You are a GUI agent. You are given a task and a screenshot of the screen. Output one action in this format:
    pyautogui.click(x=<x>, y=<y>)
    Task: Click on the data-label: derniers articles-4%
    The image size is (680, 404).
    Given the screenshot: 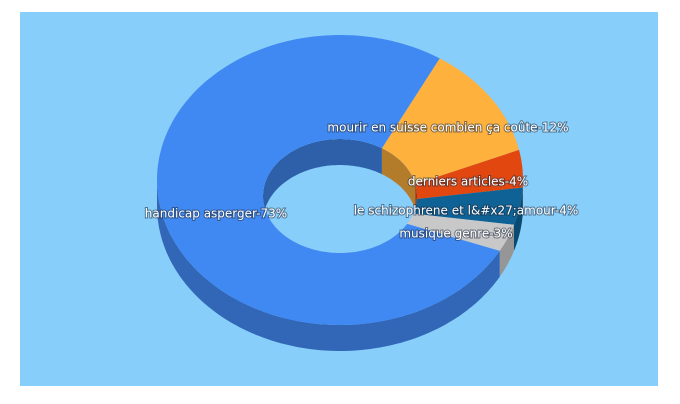 What is the action you would take?
    pyautogui.click(x=468, y=182)
    